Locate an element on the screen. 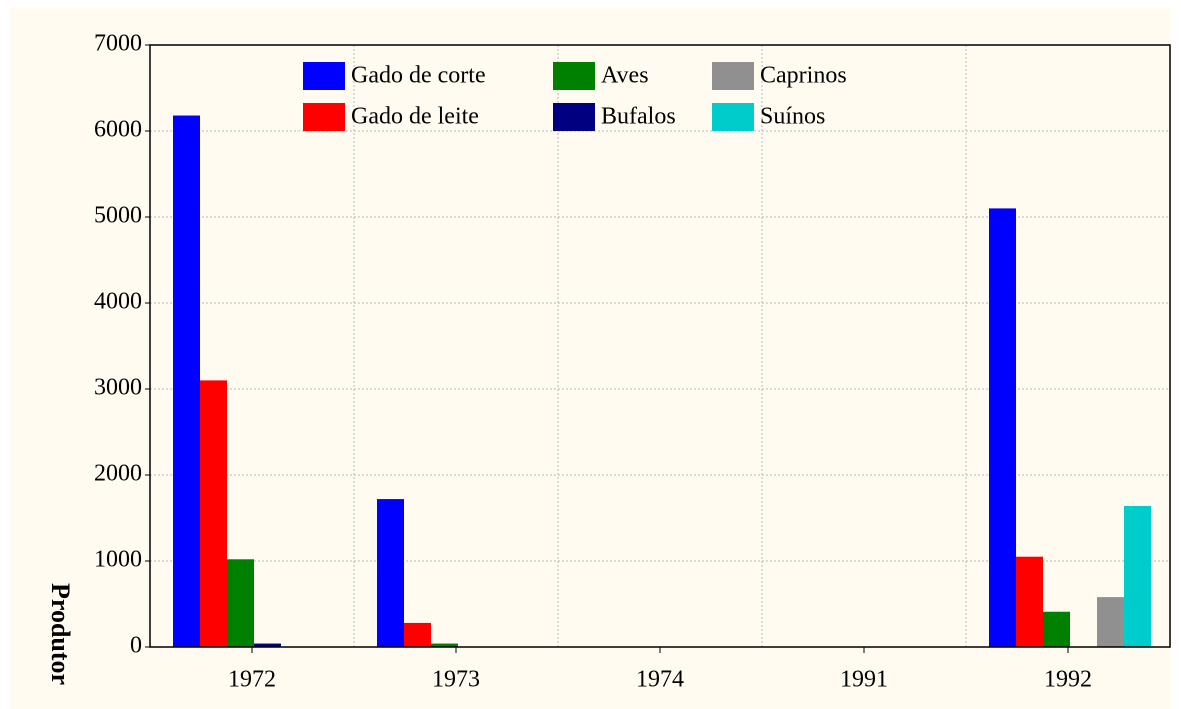 The width and height of the screenshot is (1181, 709). x-tick-label: 1991 is located at coordinates (864, 680).